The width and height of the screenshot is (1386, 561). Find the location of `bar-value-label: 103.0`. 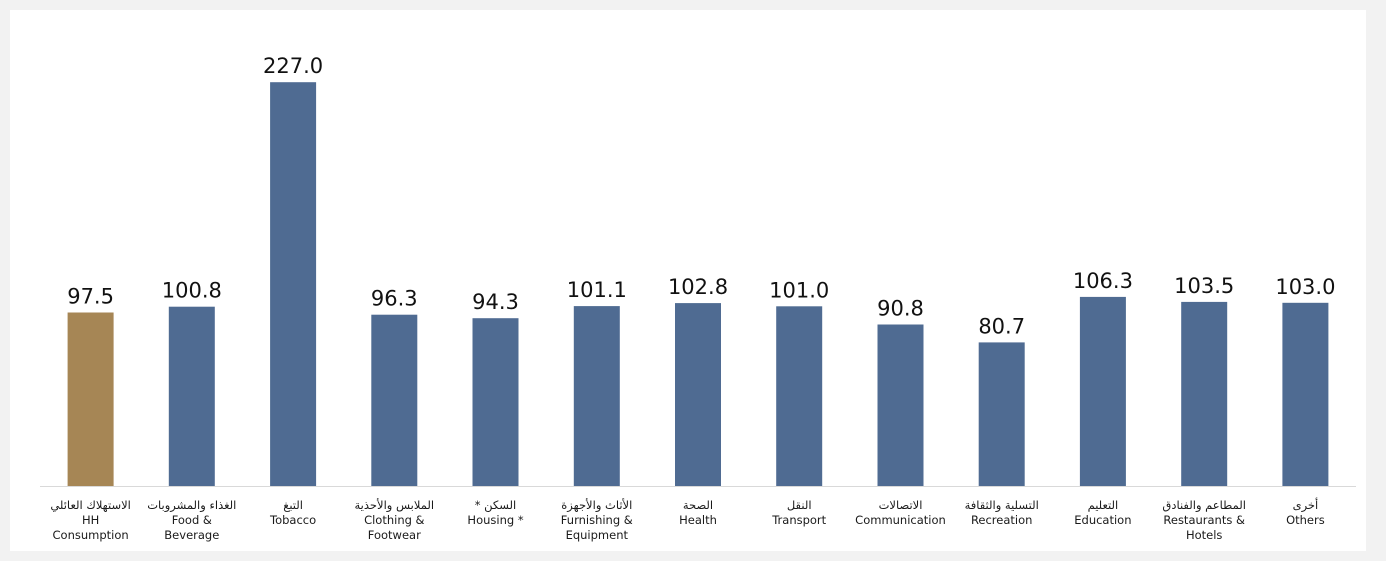

bar-value-label: 103.0 is located at coordinates (1305, 287).